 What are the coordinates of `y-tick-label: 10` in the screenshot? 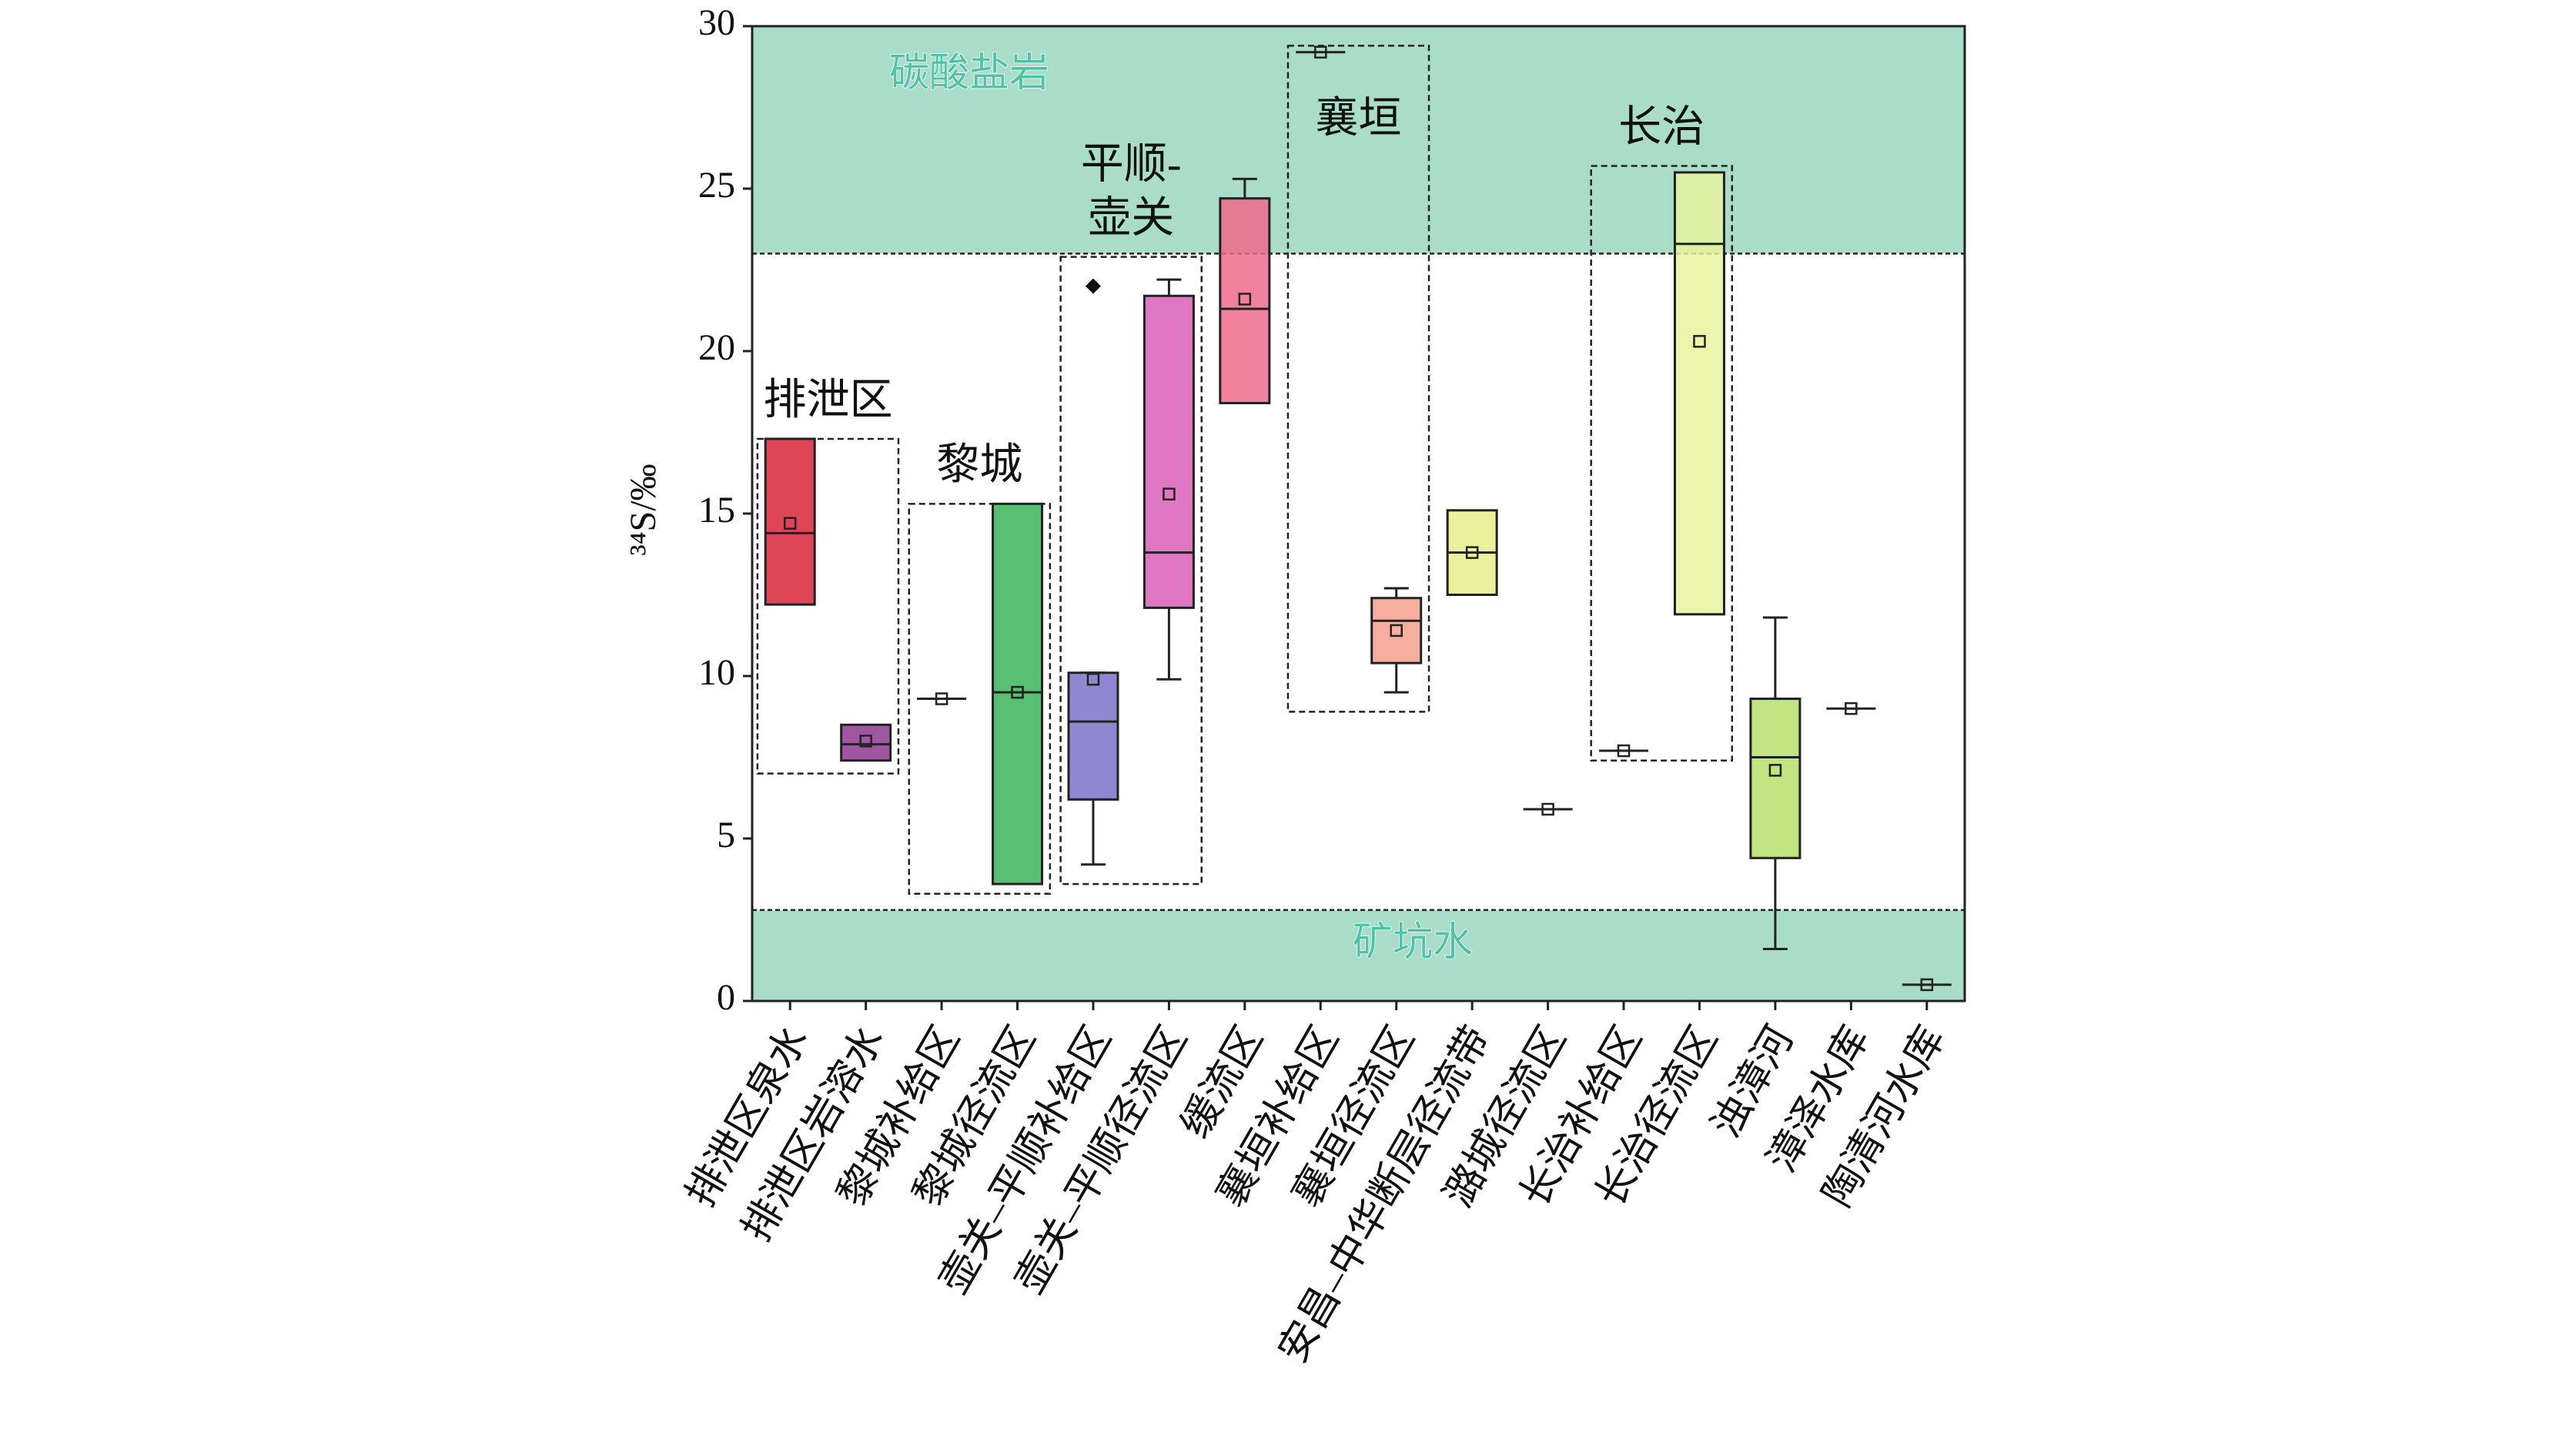 It's located at (717, 672).